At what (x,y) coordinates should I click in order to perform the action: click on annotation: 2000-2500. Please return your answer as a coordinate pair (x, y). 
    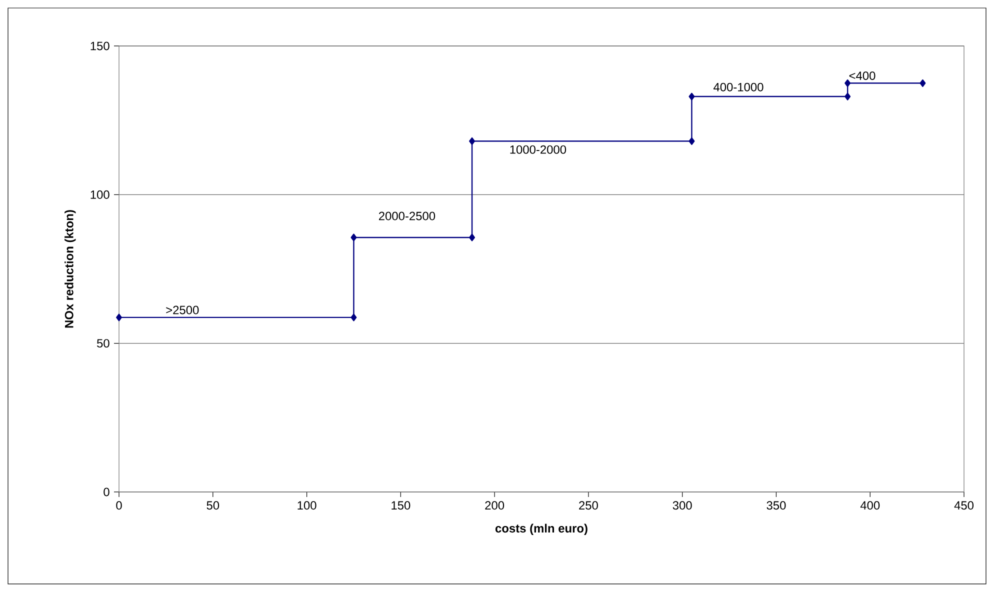
    Looking at the image, I should click on (407, 216).